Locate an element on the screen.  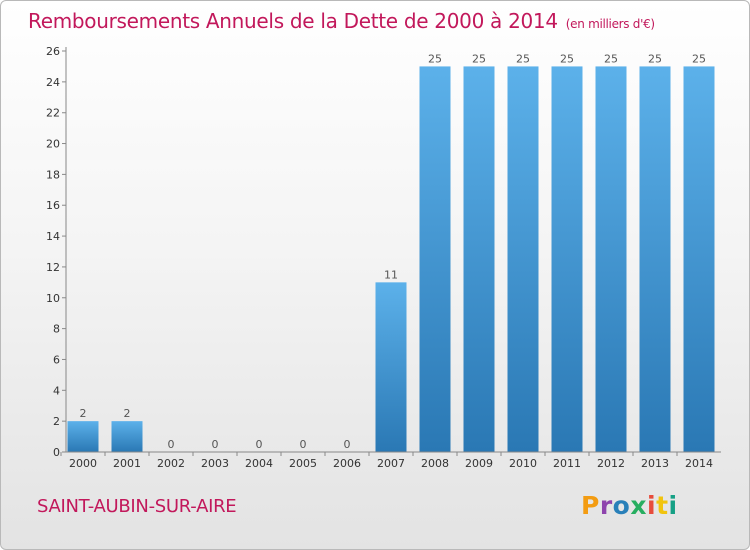
x-tick-label-2000: 2000 is located at coordinates (83, 463).